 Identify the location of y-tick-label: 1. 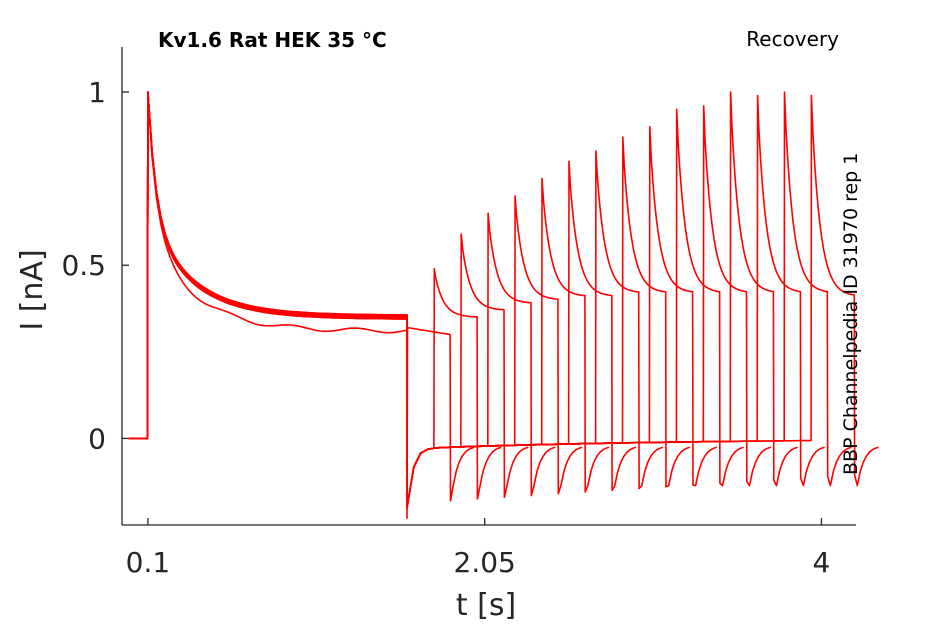
(97, 92).